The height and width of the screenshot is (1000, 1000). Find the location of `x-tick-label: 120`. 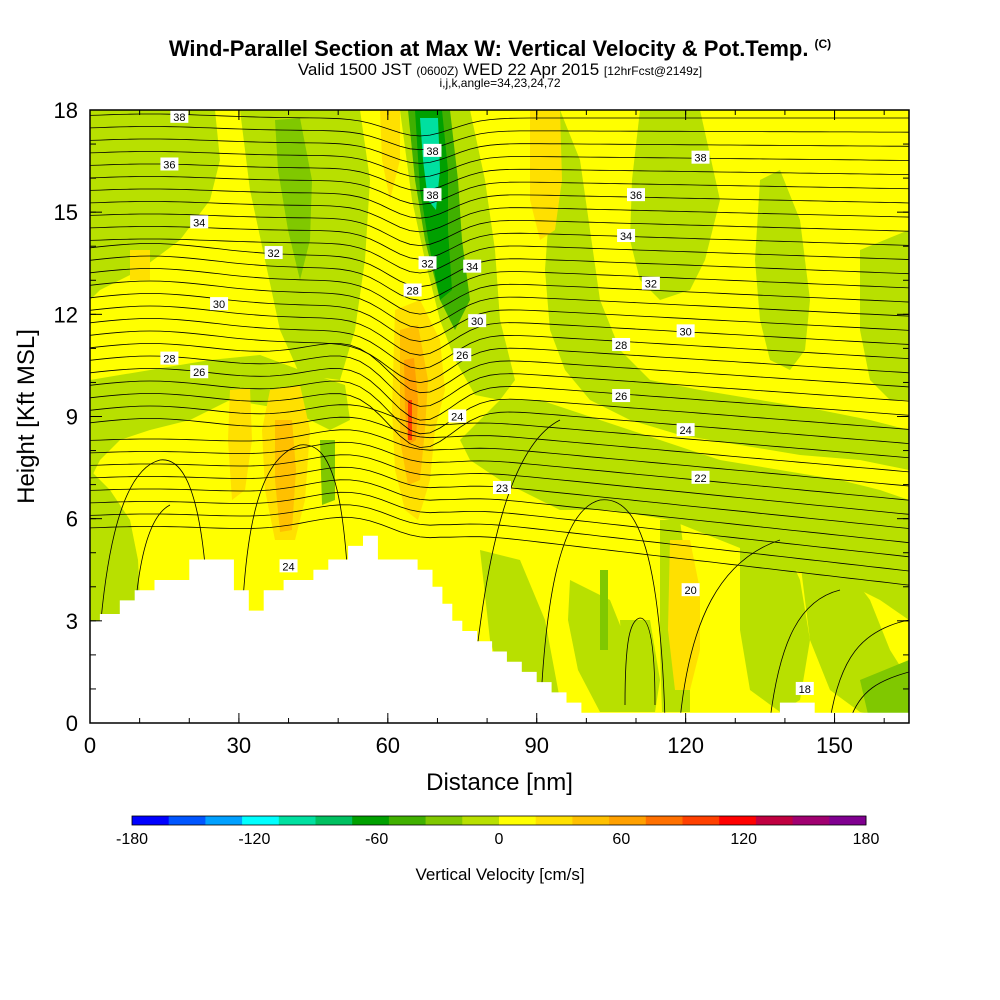

x-tick-label: 120 is located at coordinates (685, 745).